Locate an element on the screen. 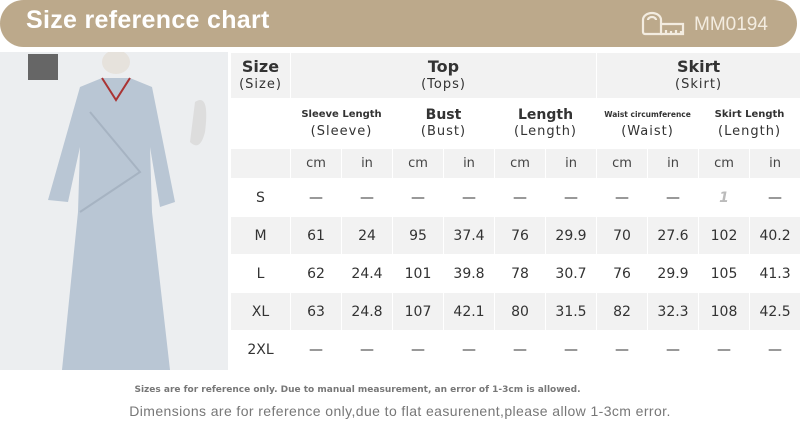 The height and width of the screenshot is (430, 800). value-cell: 105 is located at coordinates (724, 273).